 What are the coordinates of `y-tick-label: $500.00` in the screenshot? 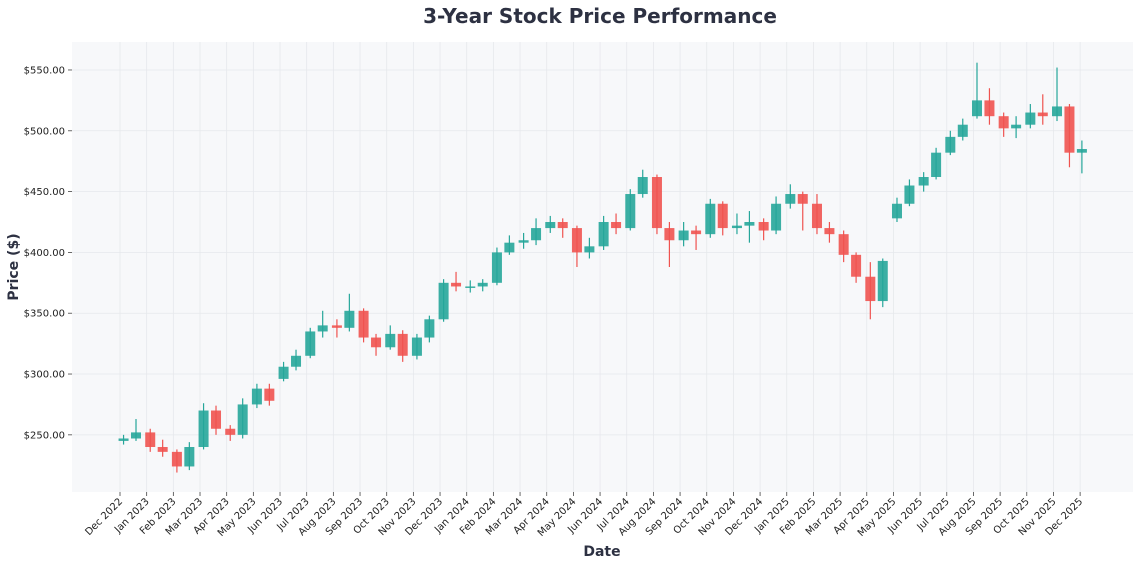 It's located at (44, 131).